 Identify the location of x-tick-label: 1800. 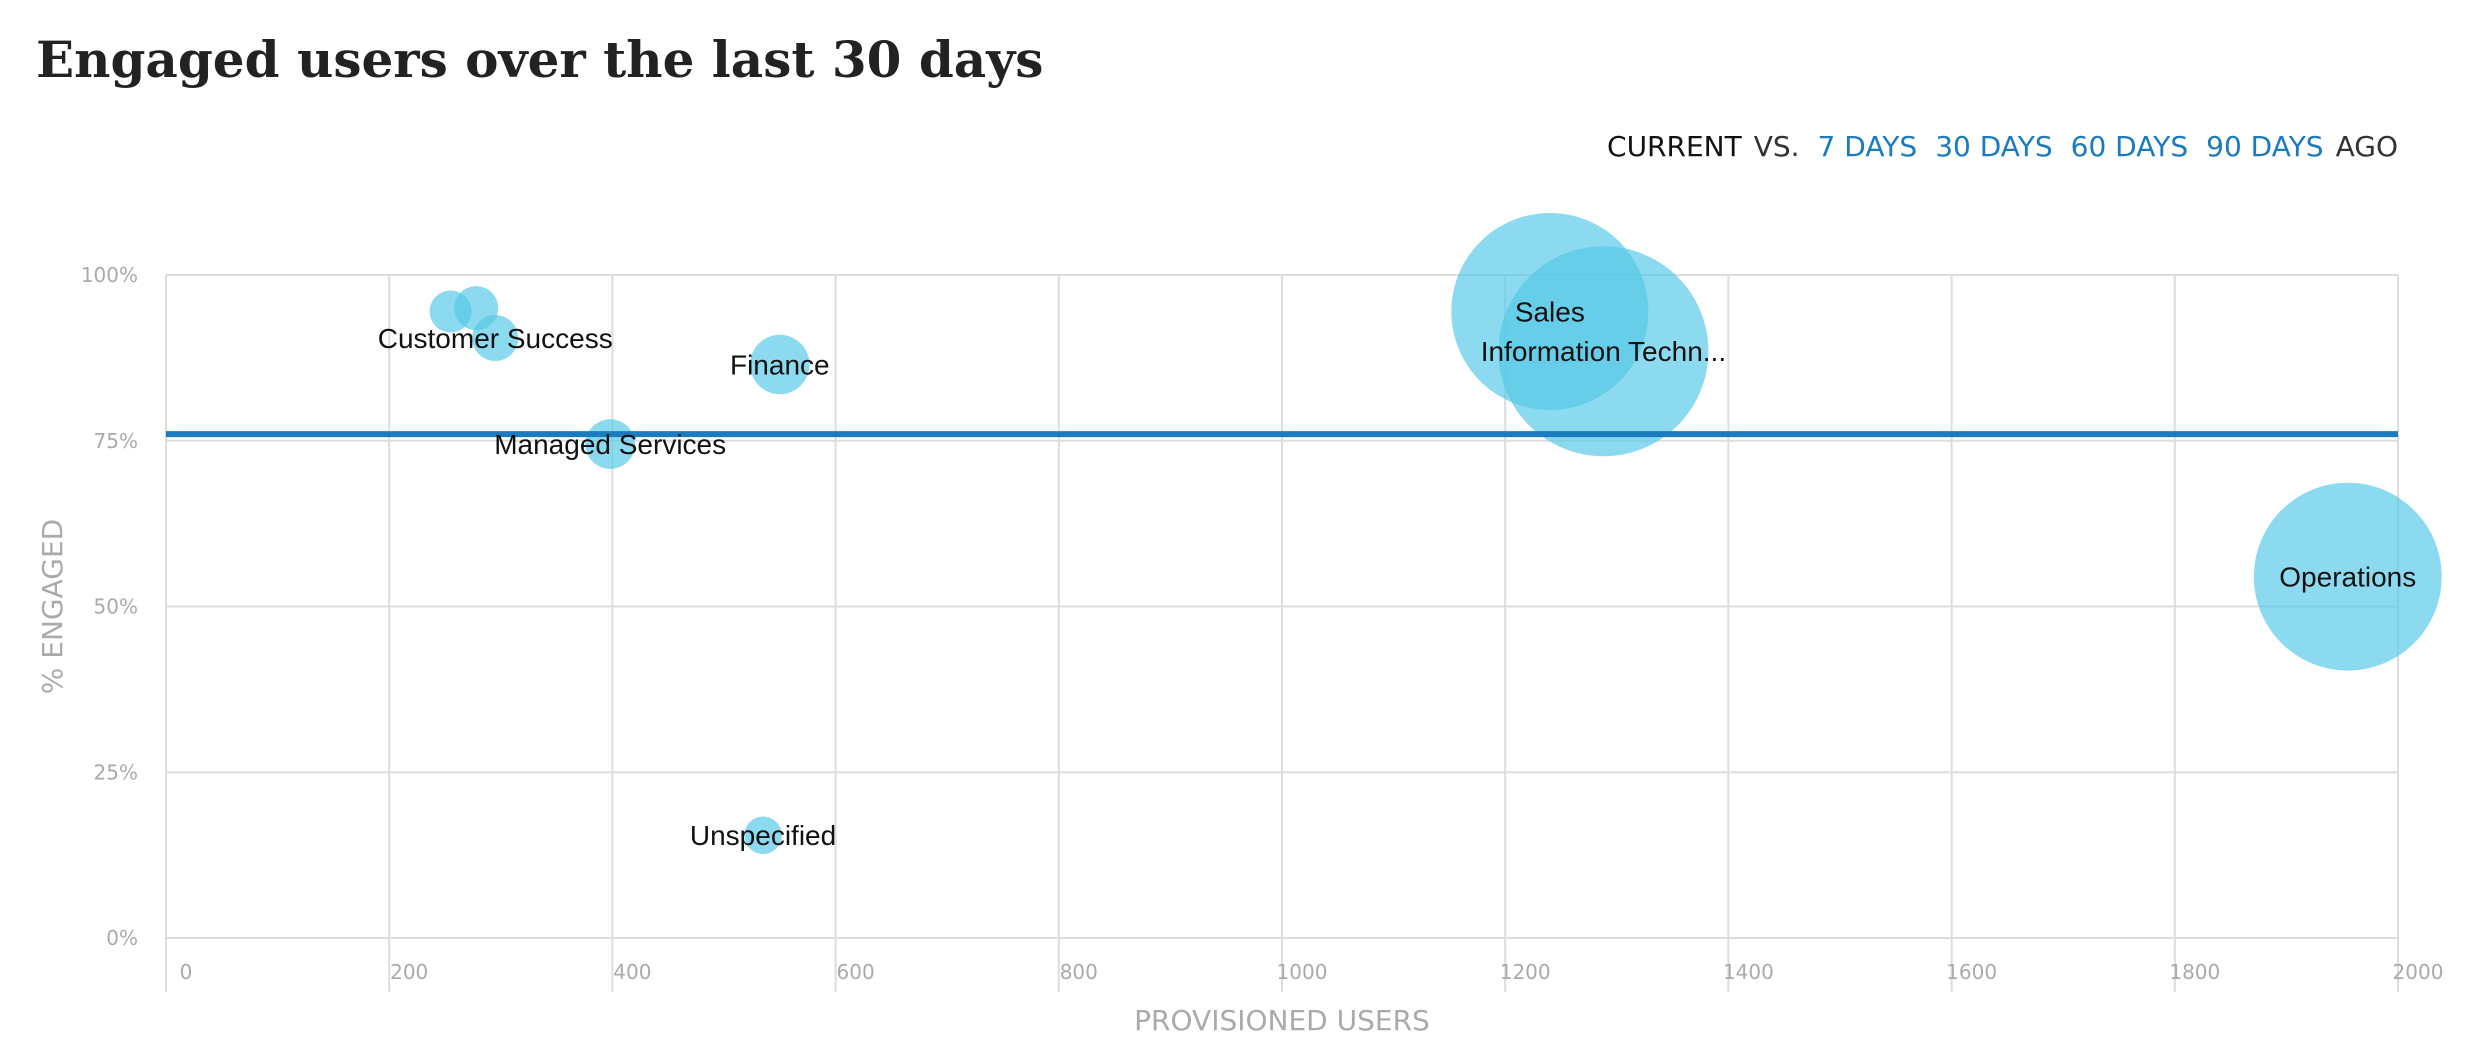
(2194, 972).